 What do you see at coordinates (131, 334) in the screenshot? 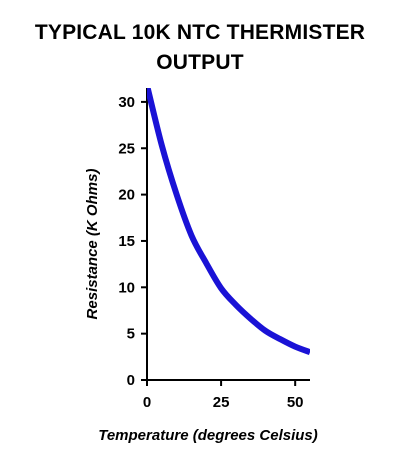
I see `y-tick-label: 5` at bounding box center [131, 334].